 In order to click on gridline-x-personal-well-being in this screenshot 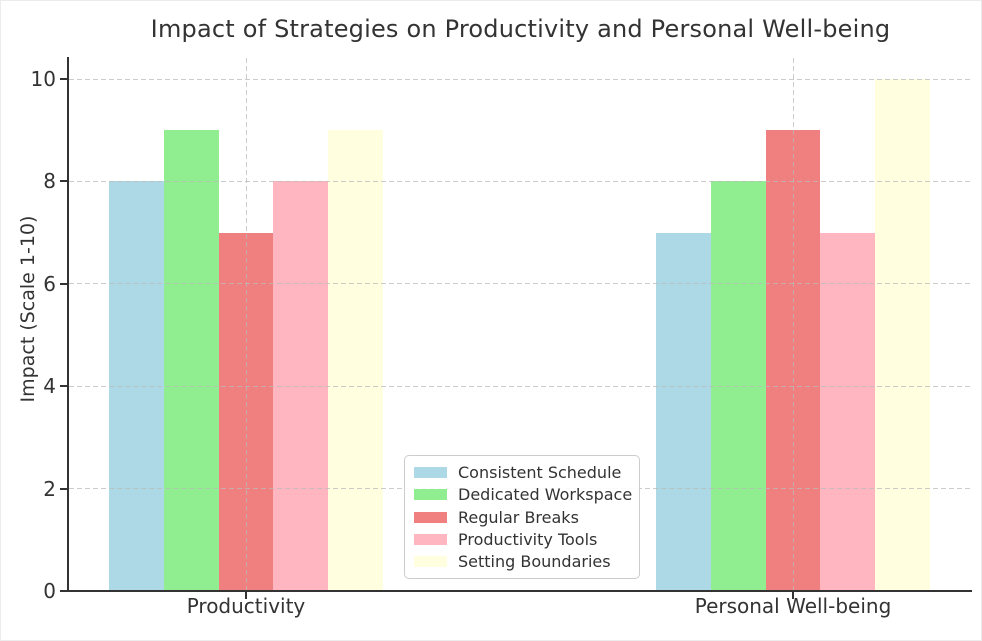, I will do `click(793, 324)`.